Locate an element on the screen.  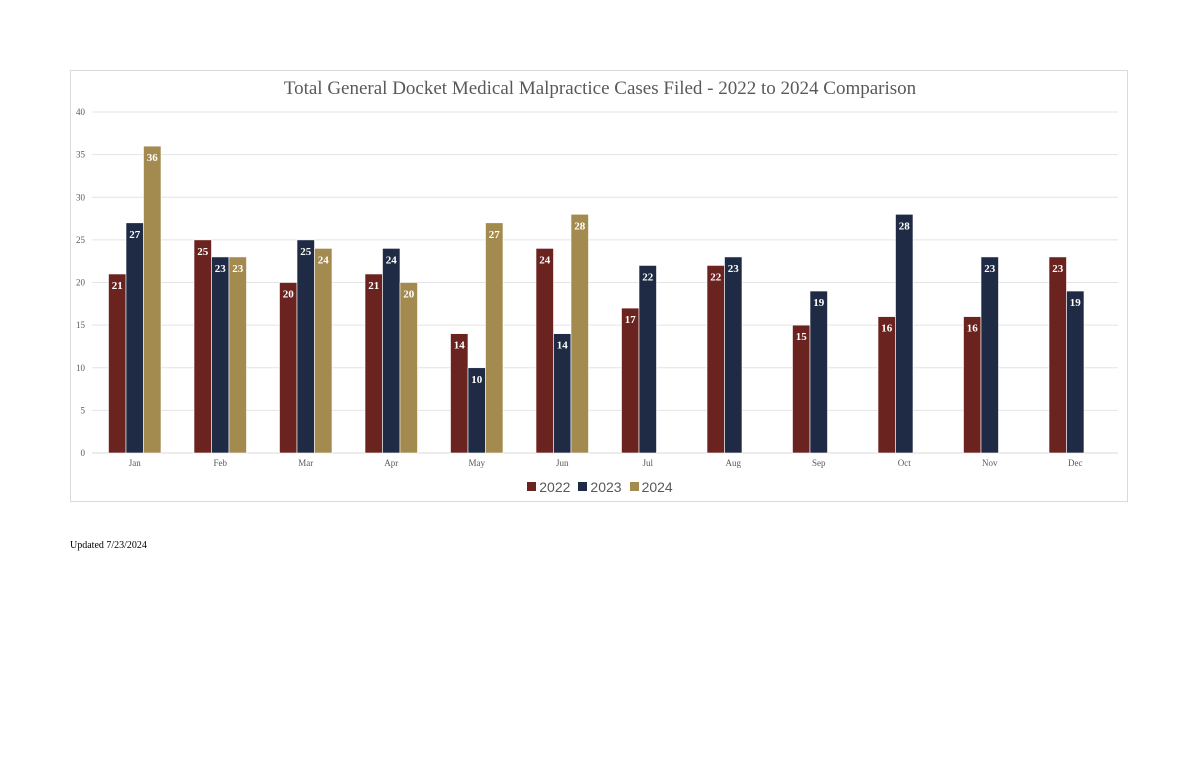
legend-label: 2024 is located at coordinates (657, 486).